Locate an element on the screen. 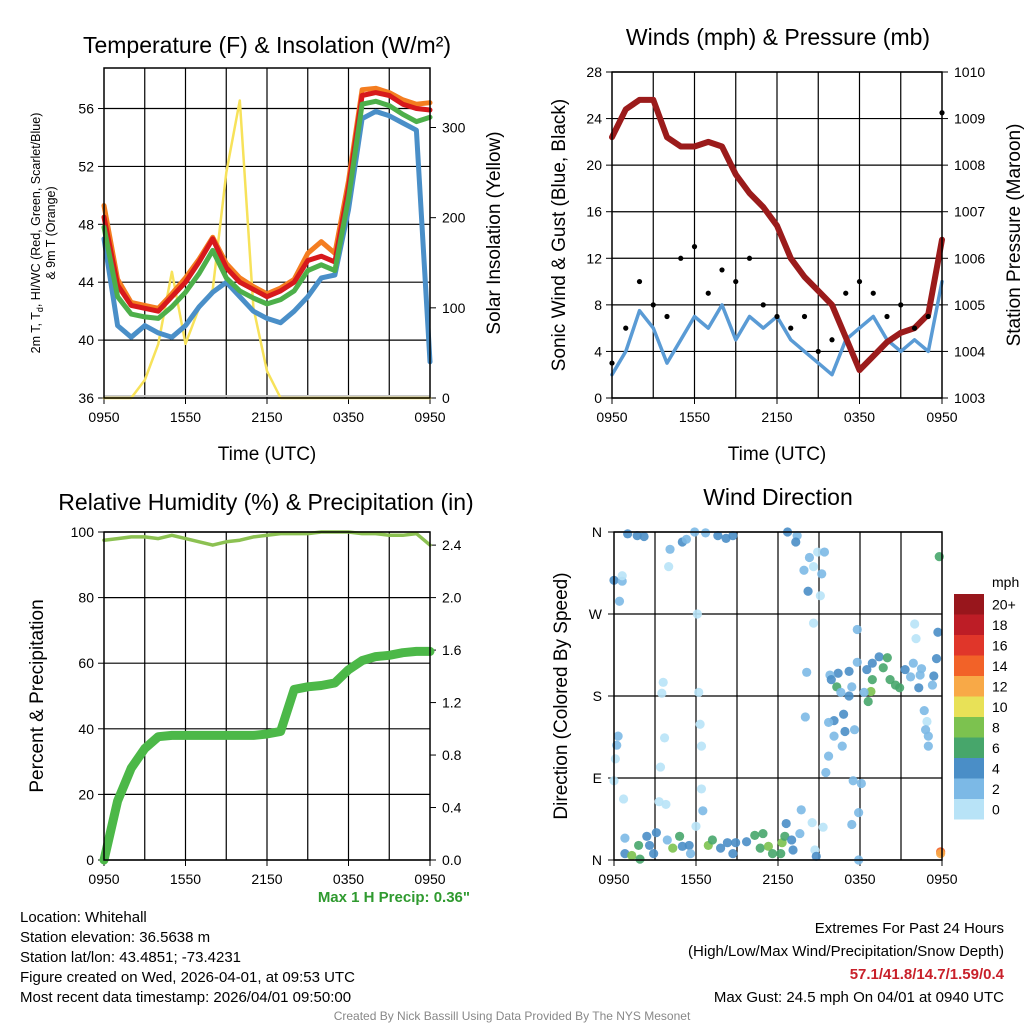 This screenshot has height=1029, width=1024. rh-ytick-label-right: 0.0 is located at coordinates (452, 860).